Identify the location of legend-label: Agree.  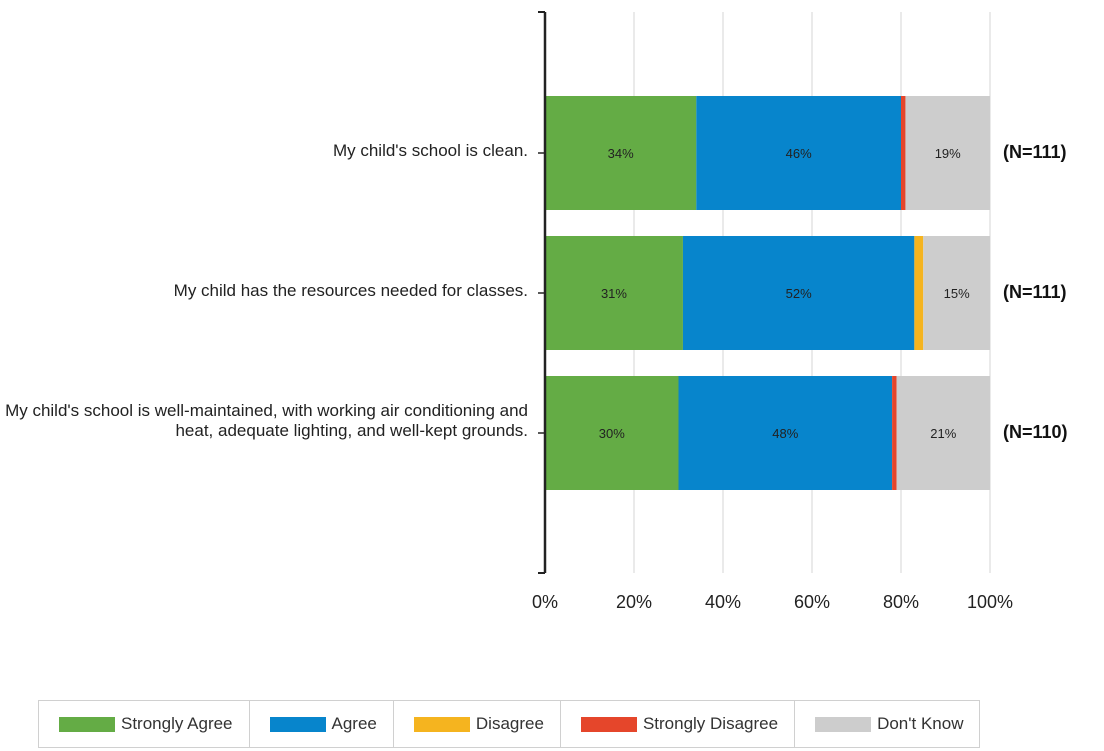
(354, 723).